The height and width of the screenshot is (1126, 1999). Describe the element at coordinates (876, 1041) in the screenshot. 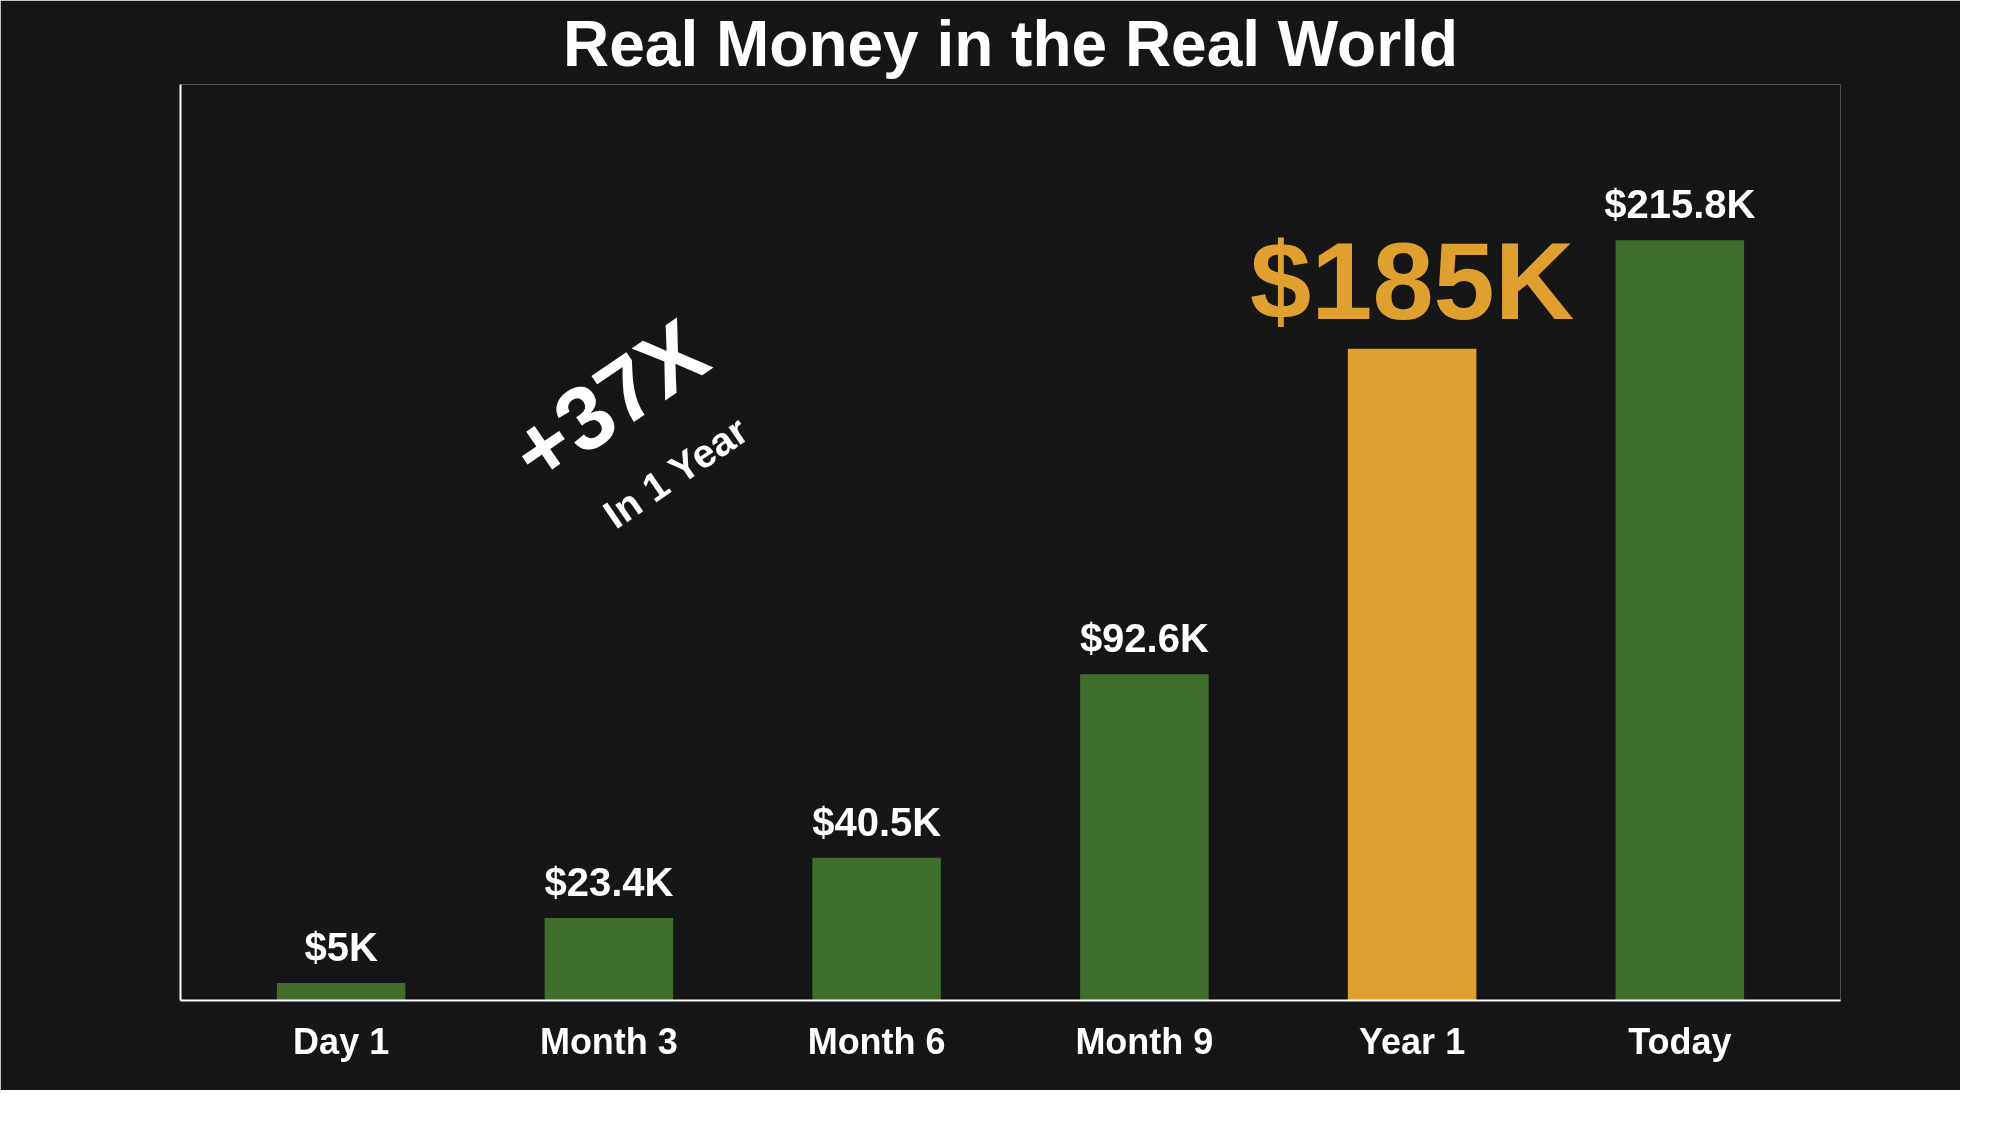

I see `x-tick-label: Month 6` at that location.